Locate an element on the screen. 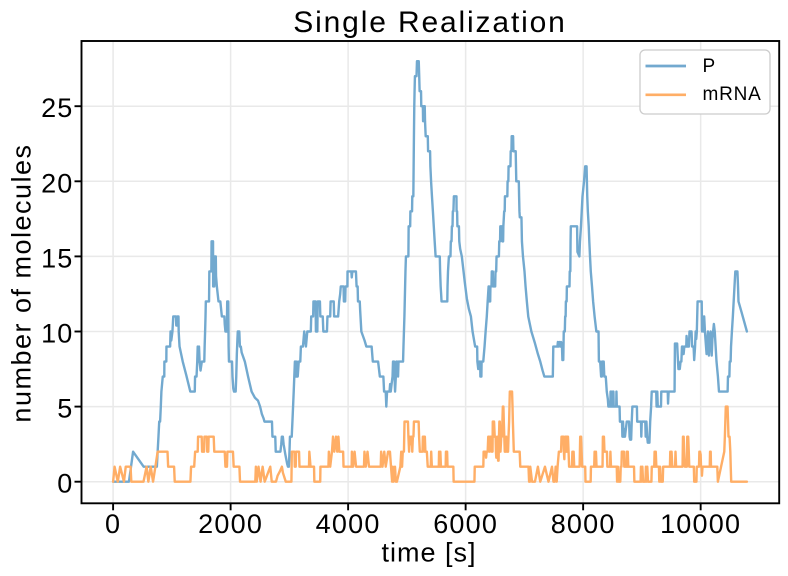 The width and height of the screenshot is (788, 576). svg-text: P is located at coordinates (709, 66).